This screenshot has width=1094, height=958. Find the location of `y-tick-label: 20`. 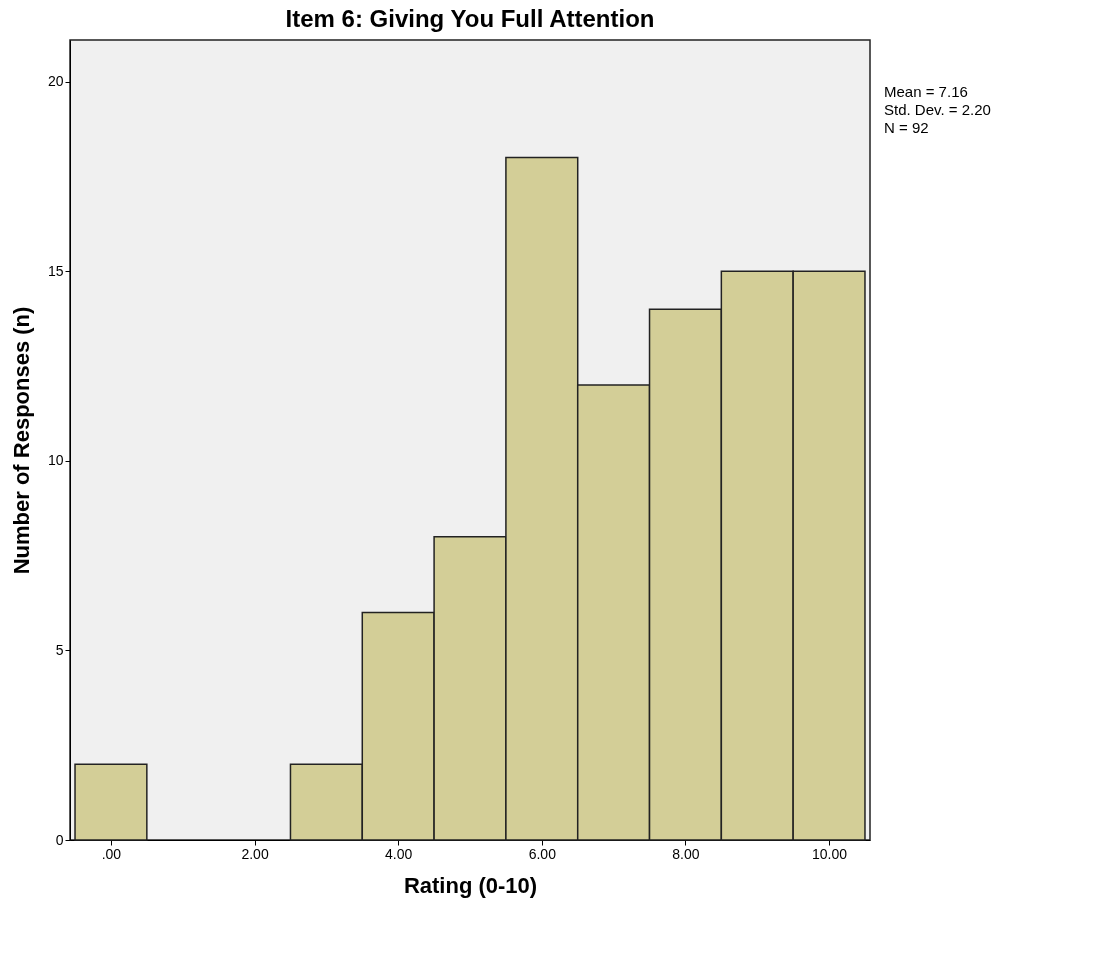

y-tick-label: 20 is located at coordinates (55, 81).